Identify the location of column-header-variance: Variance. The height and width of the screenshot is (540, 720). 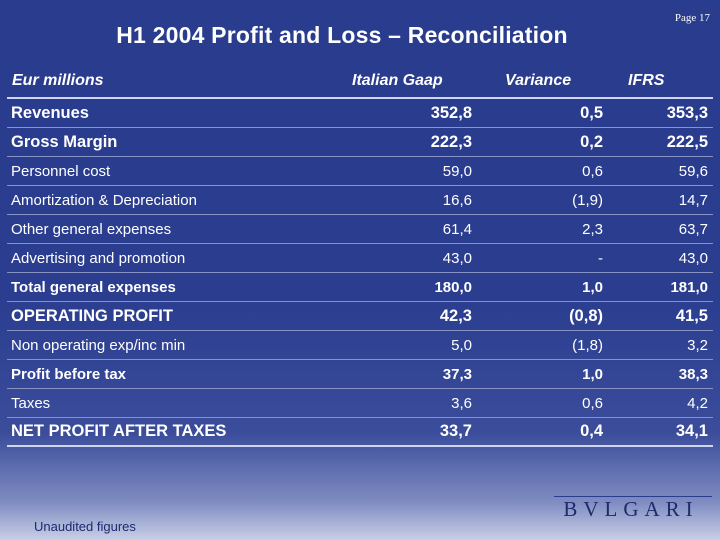
(538, 80).